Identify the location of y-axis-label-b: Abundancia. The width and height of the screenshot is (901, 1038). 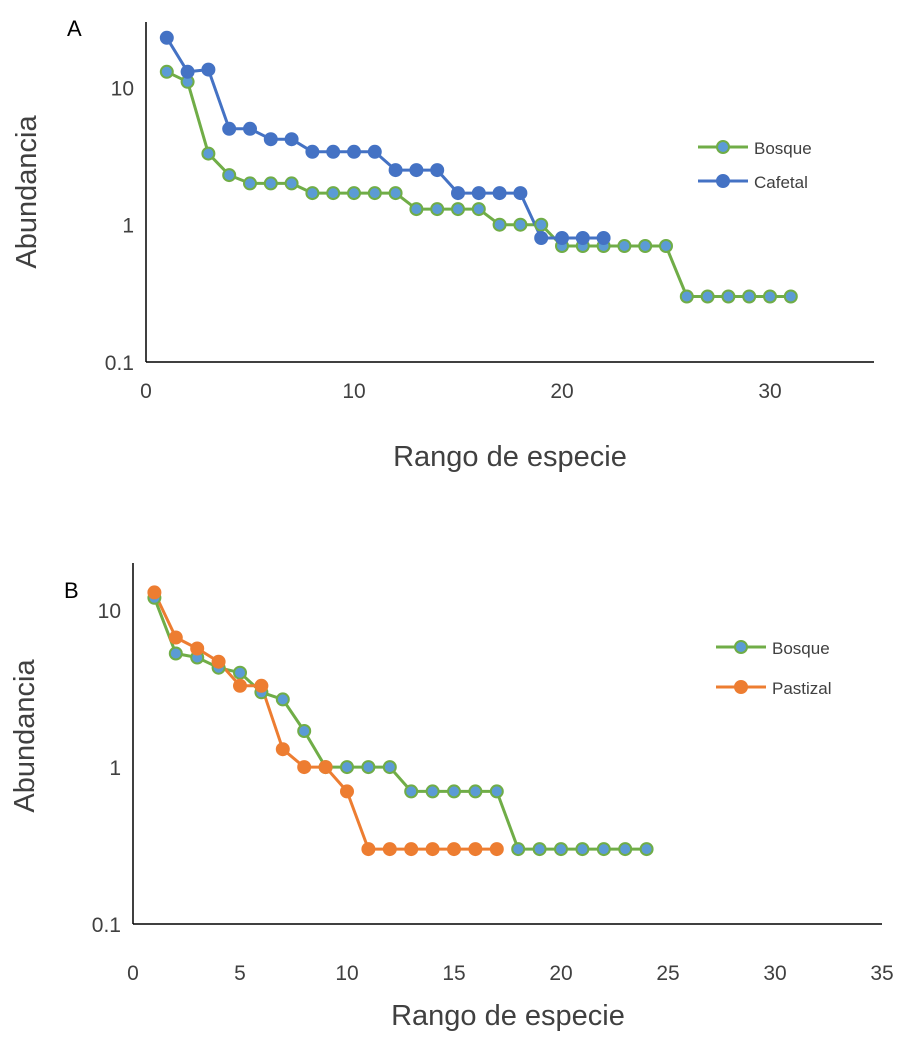
(25, 736).